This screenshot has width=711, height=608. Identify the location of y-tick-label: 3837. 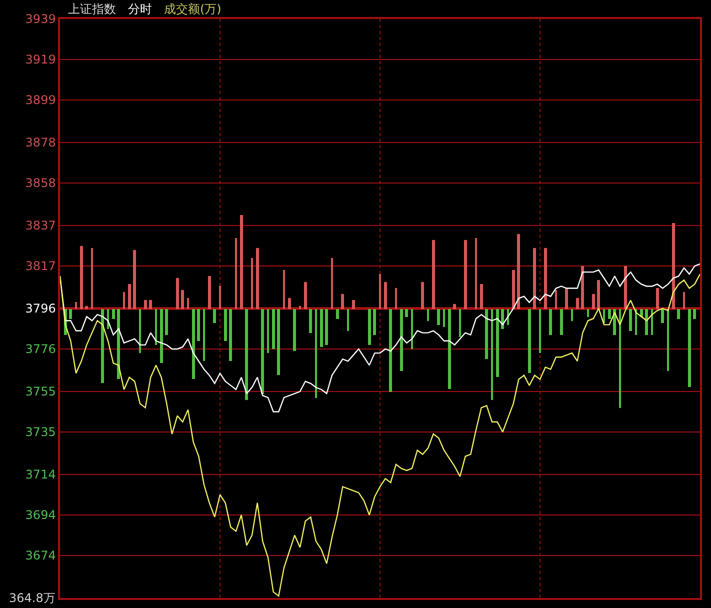
(40, 225).